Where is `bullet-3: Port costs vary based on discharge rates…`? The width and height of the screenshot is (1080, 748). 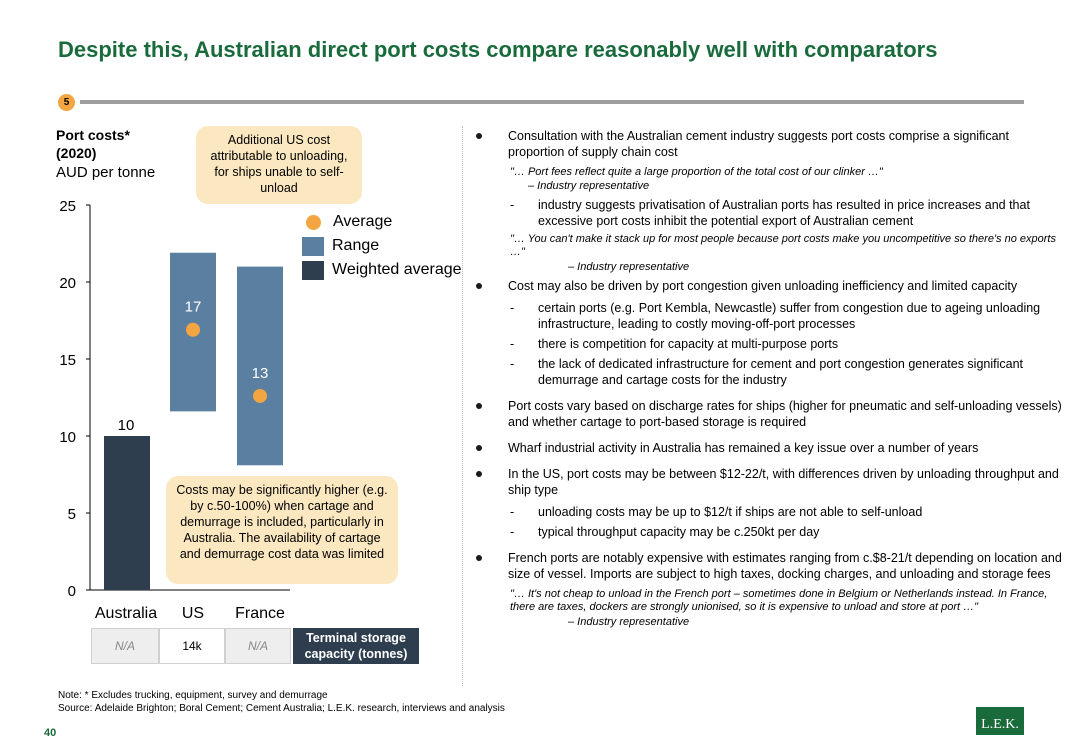
bullet-3: Port costs vary based on discharge rates… is located at coordinates (769, 414).